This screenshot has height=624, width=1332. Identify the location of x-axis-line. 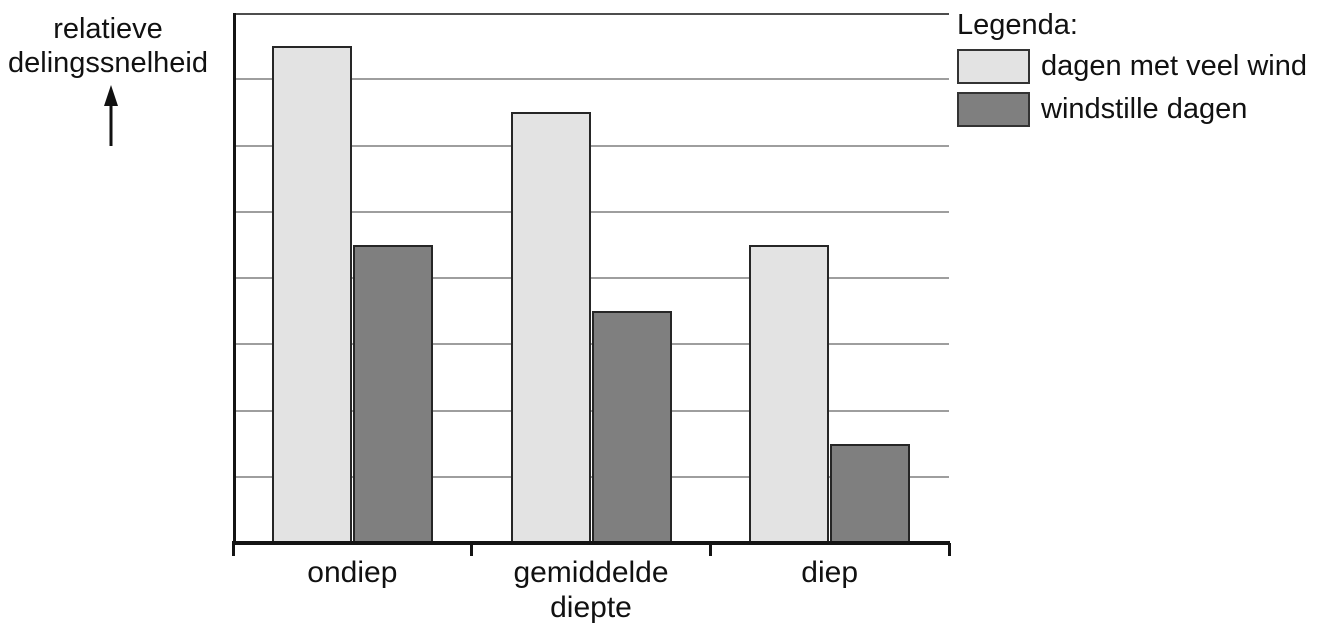
(591, 543).